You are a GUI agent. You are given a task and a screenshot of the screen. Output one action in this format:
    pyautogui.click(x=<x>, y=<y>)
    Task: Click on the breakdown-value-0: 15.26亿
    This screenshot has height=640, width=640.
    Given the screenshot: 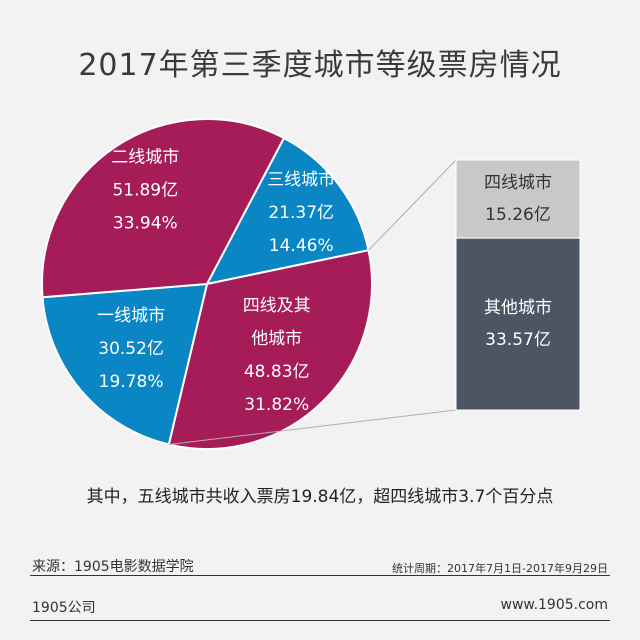 What is the action you would take?
    pyautogui.click(x=518, y=215)
    